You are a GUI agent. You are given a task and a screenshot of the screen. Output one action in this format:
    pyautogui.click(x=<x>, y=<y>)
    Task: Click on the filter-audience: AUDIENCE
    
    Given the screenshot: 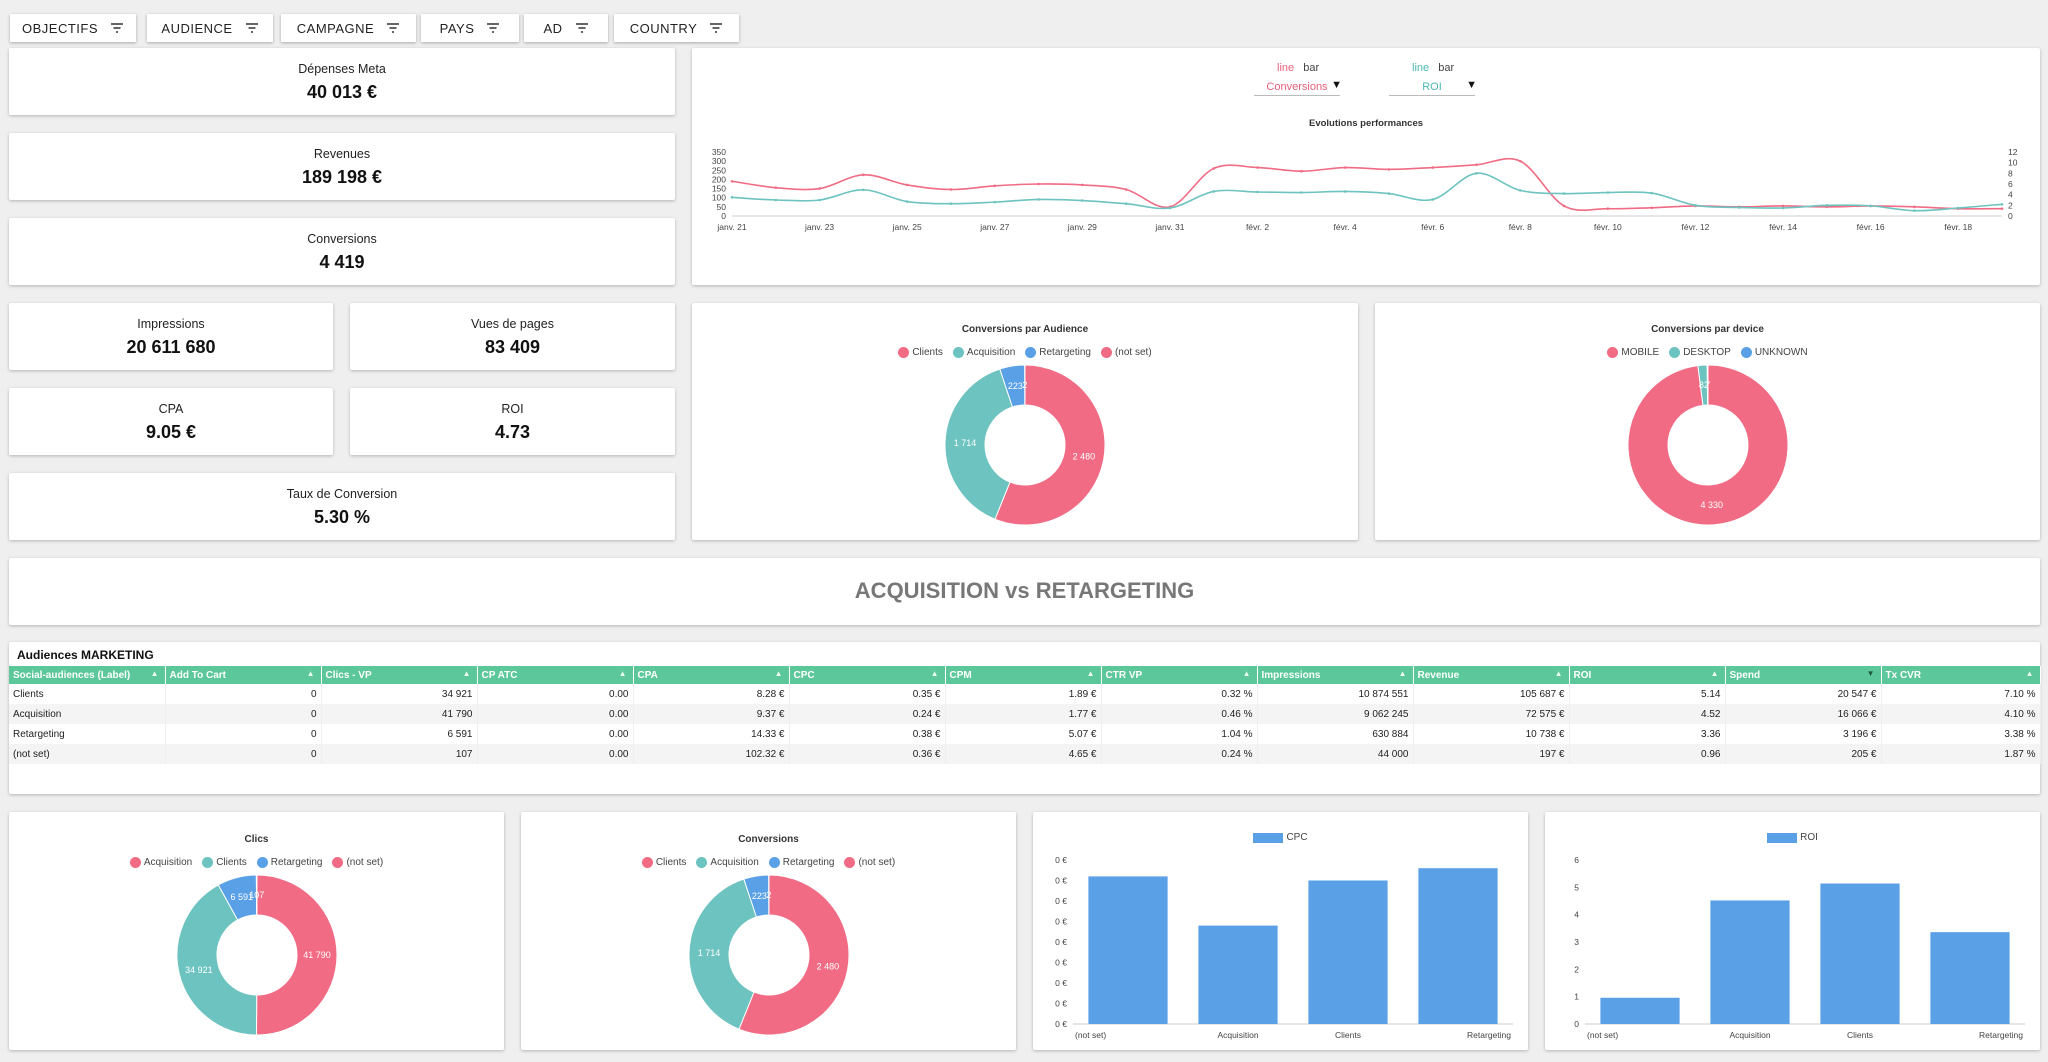 What is the action you would take?
    pyautogui.click(x=210, y=28)
    